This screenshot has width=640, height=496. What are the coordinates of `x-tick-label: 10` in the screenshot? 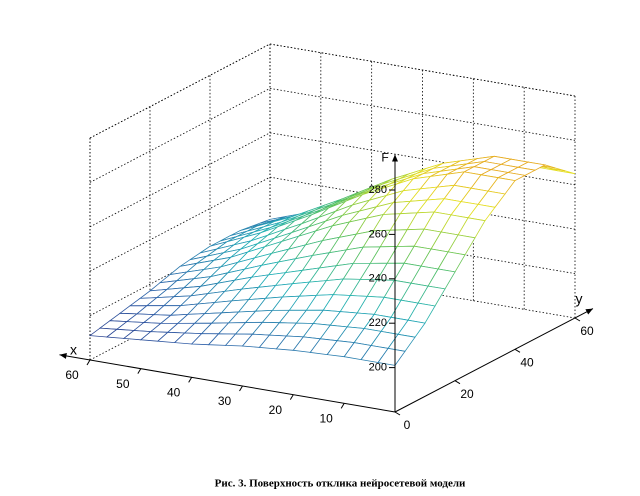 It's located at (326, 419).